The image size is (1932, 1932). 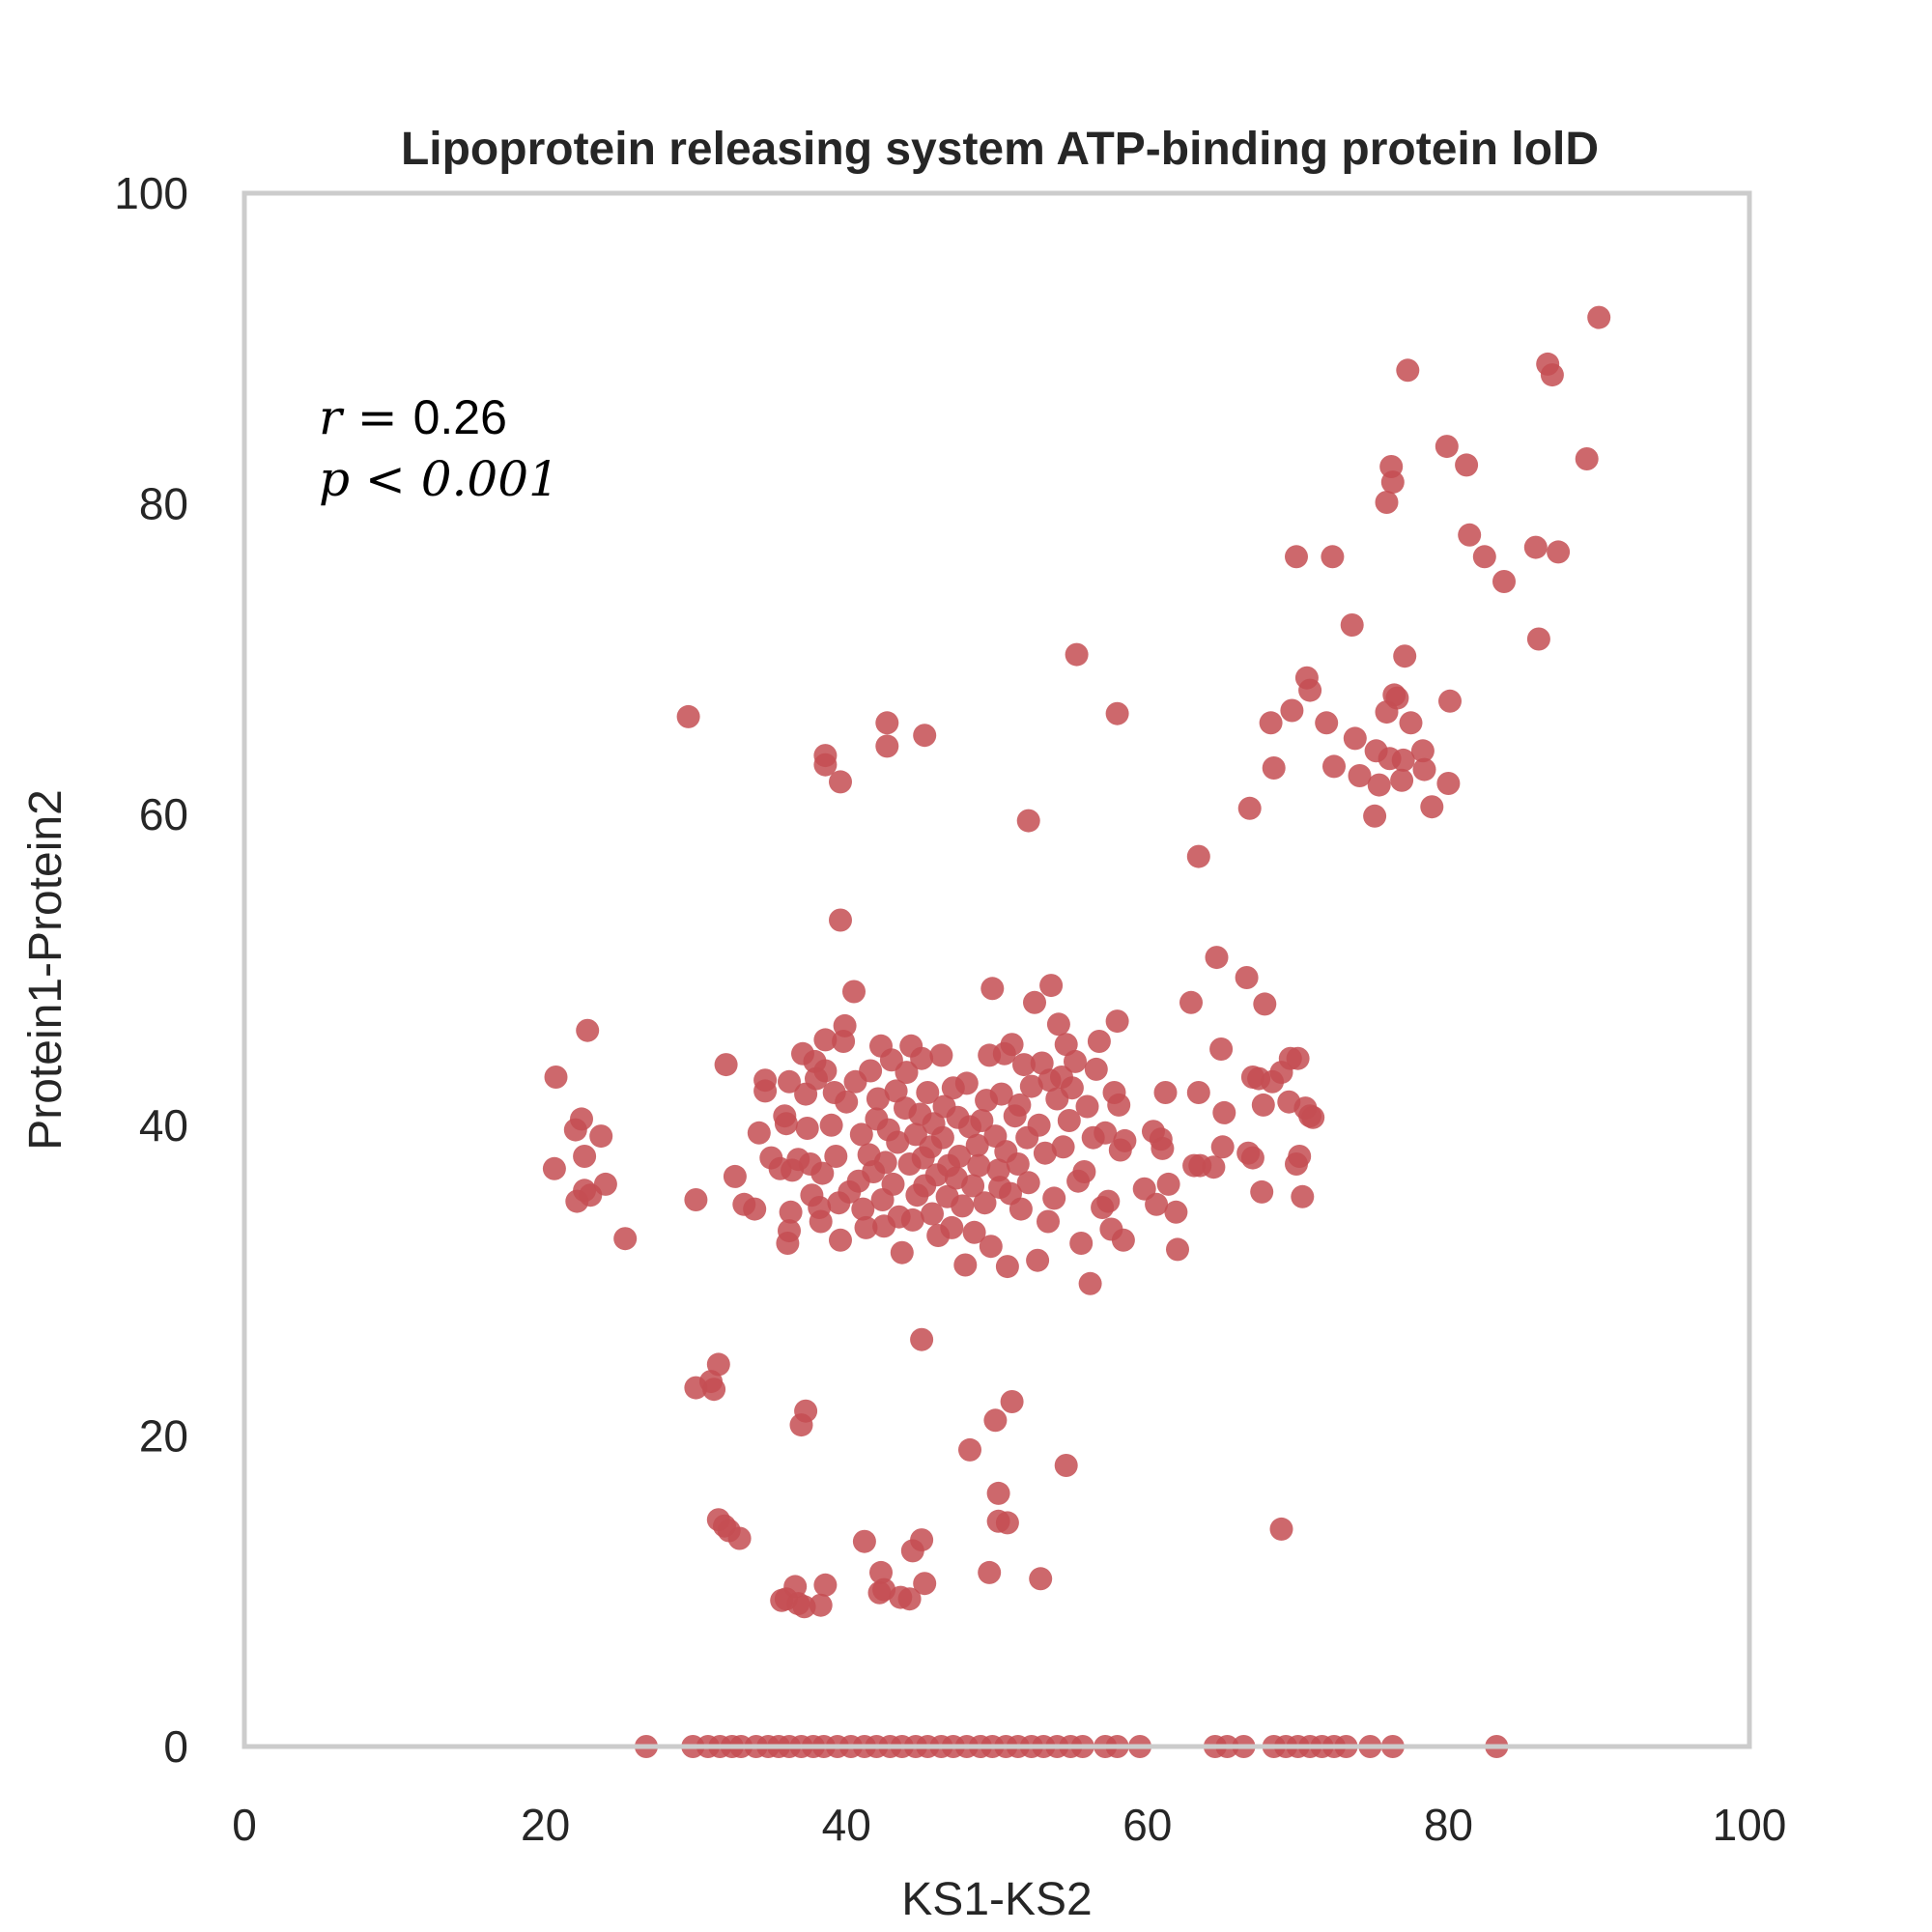 What do you see at coordinates (334, 479) in the screenshot?
I see `stat-p-symbol: p` at bounding box center [334, 479].